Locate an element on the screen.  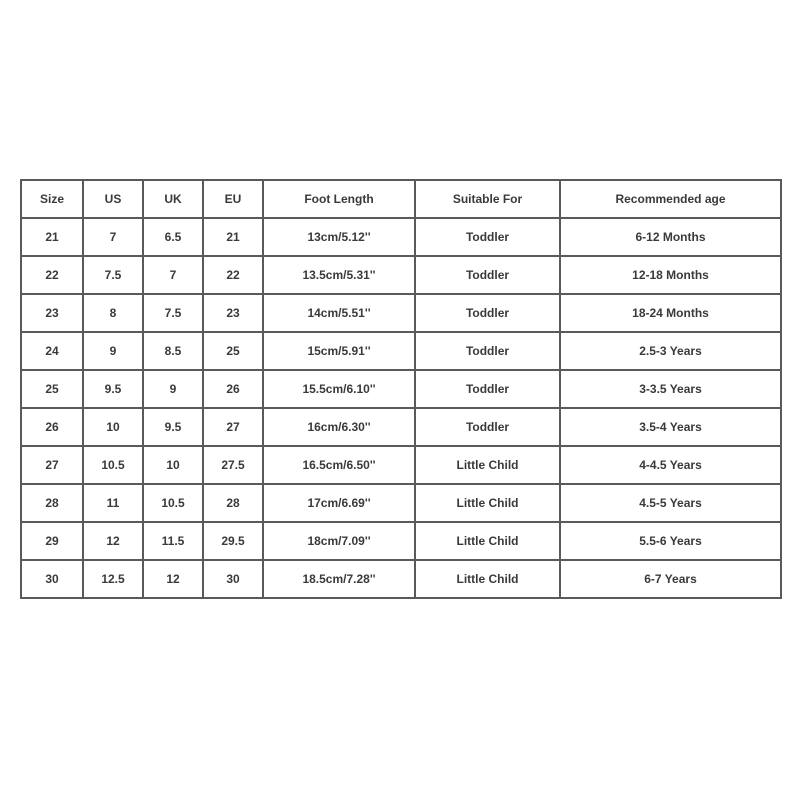
cell-uk: 9.5 is located at coordinates (173, 427).